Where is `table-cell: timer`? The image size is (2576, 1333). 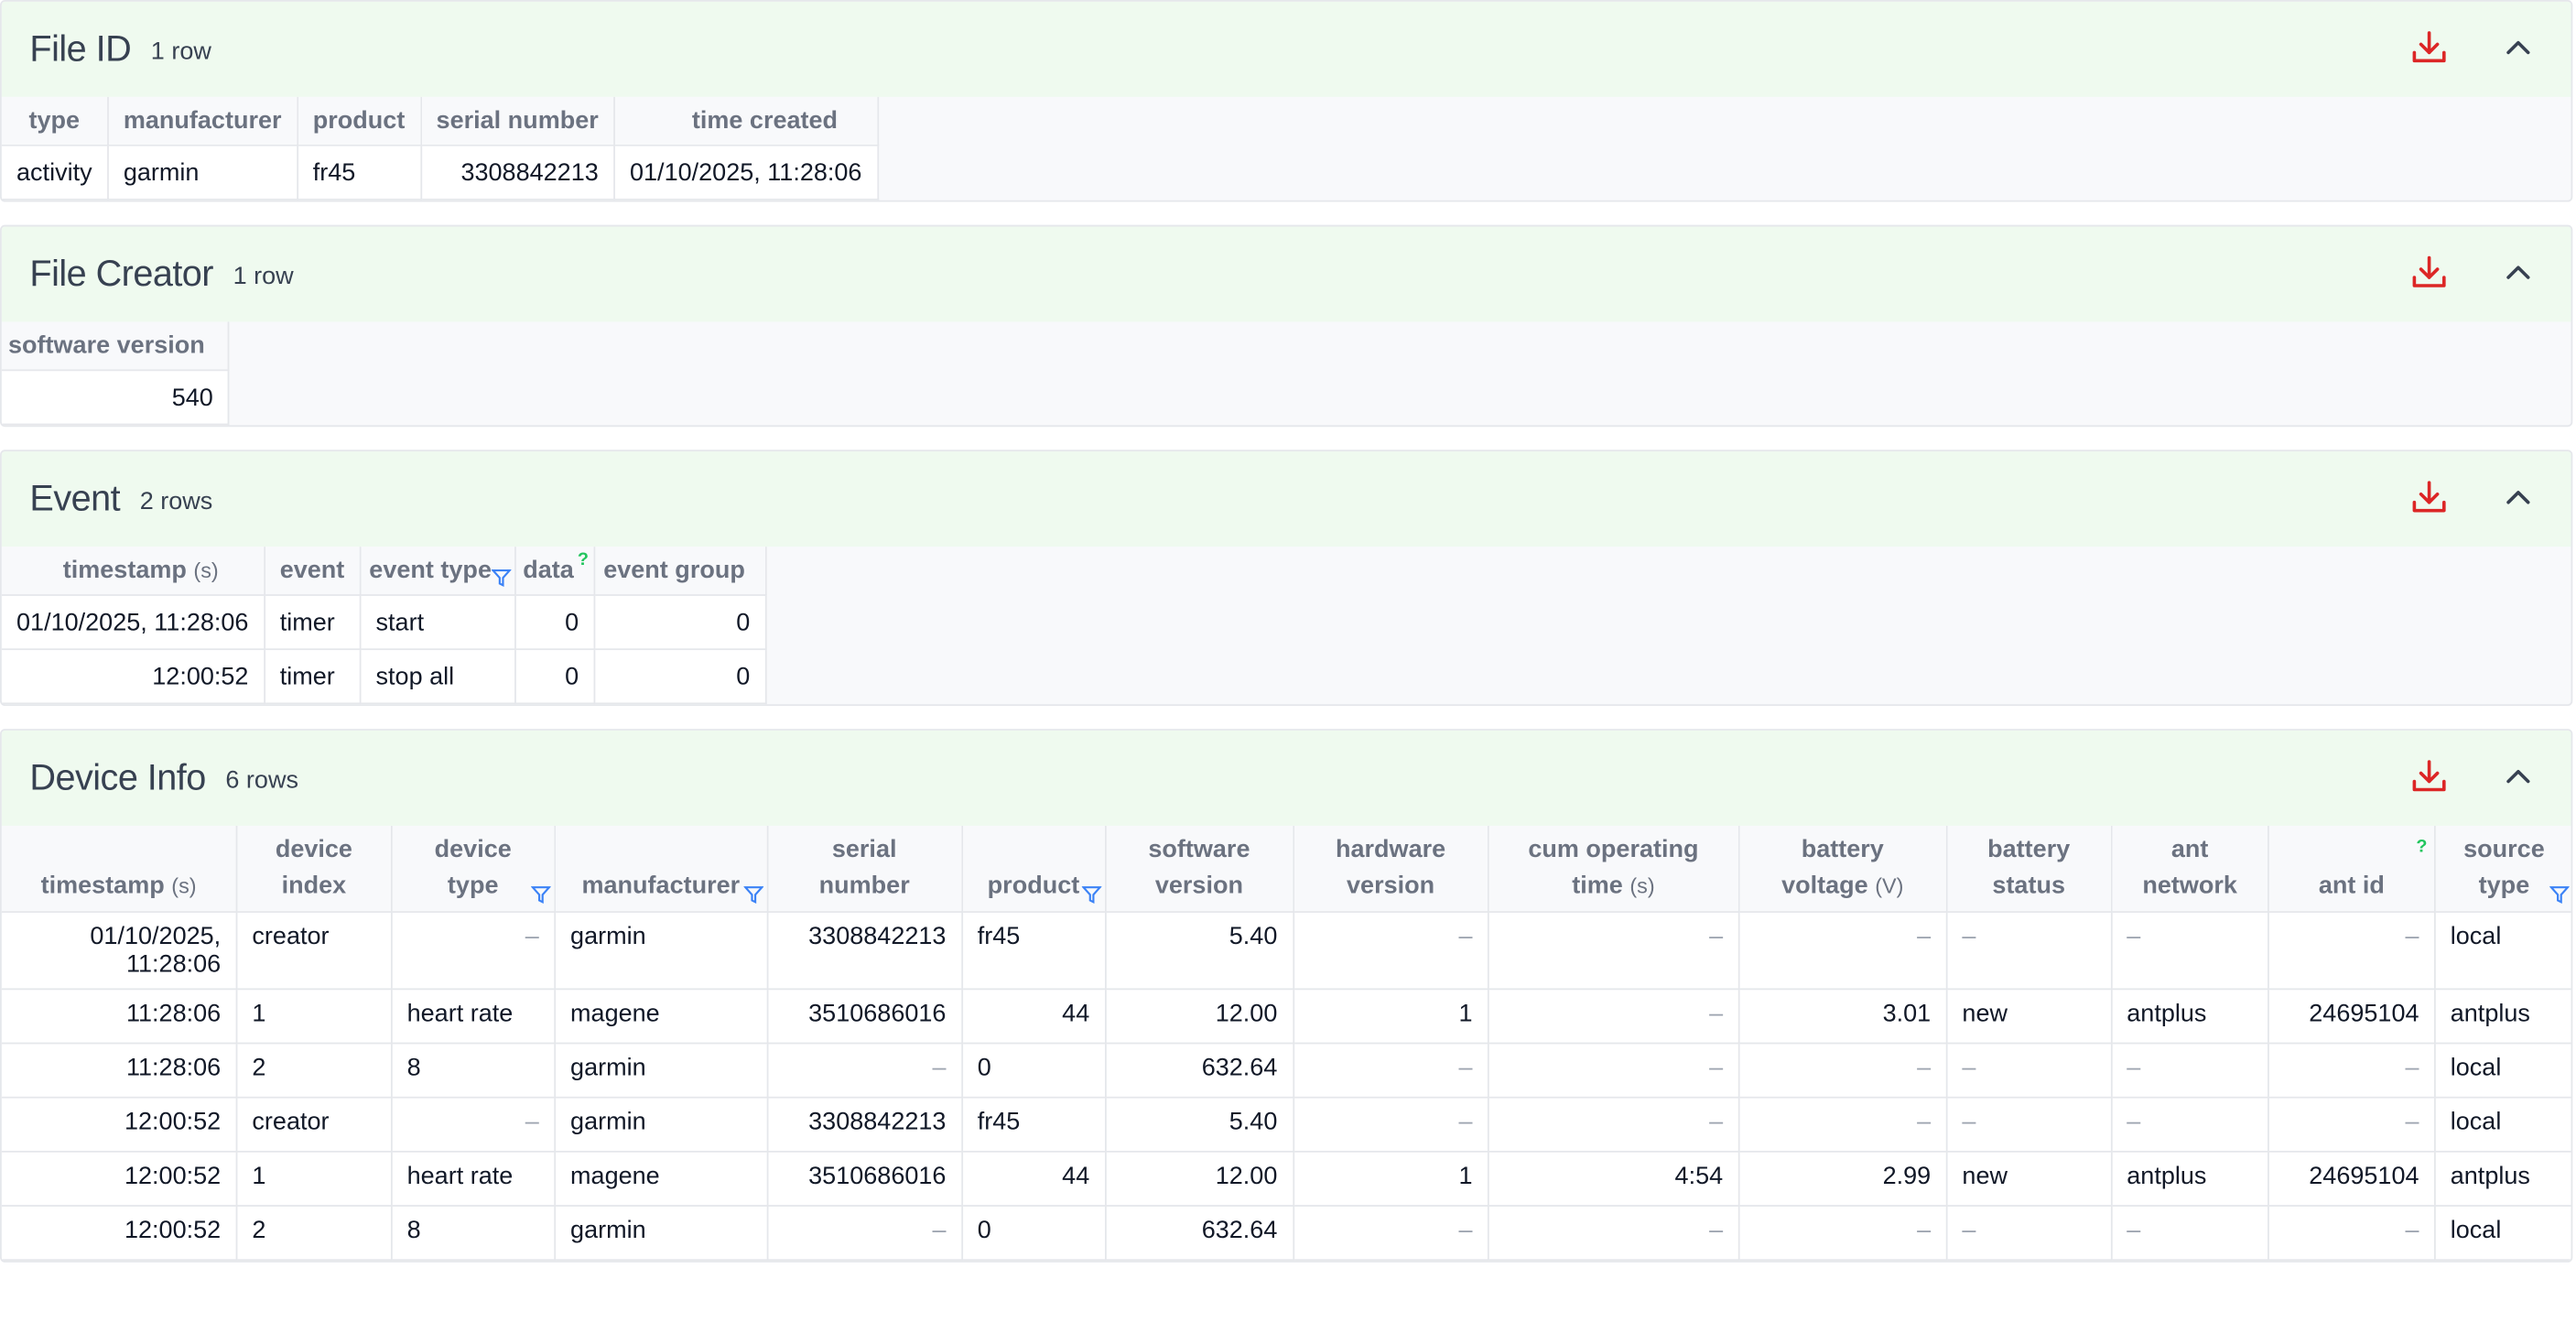
table-cell: timer is located at coordinates (313, 677).